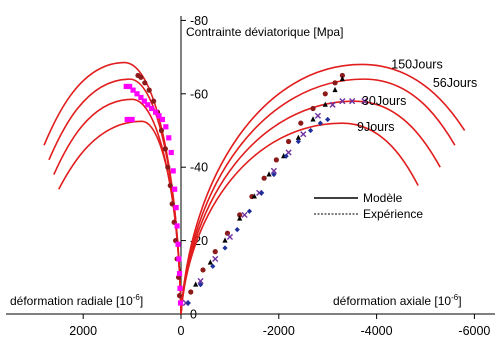 This screenshot has width=501, height=345. What do you see at coordinates (181, 331) in the screenshot?
I see `x-tick-label: 0` at bounding box center [181, 331].